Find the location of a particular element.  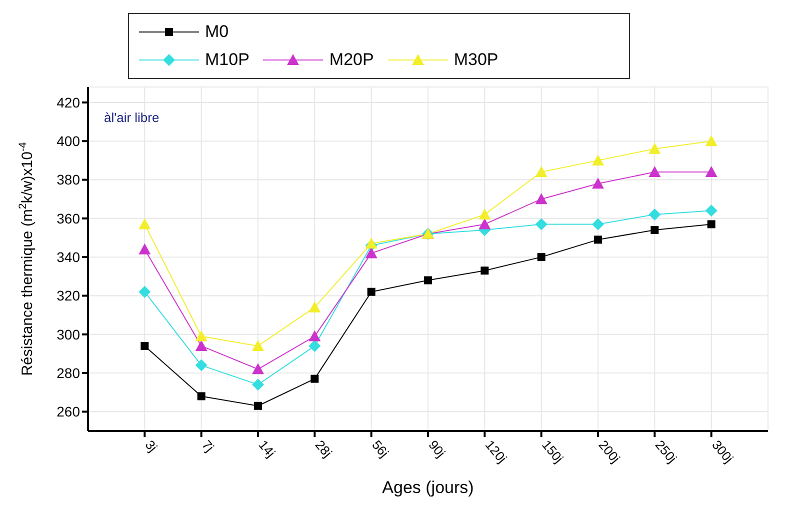

y-tick-label: 380 is located at coordinates (68, 180).